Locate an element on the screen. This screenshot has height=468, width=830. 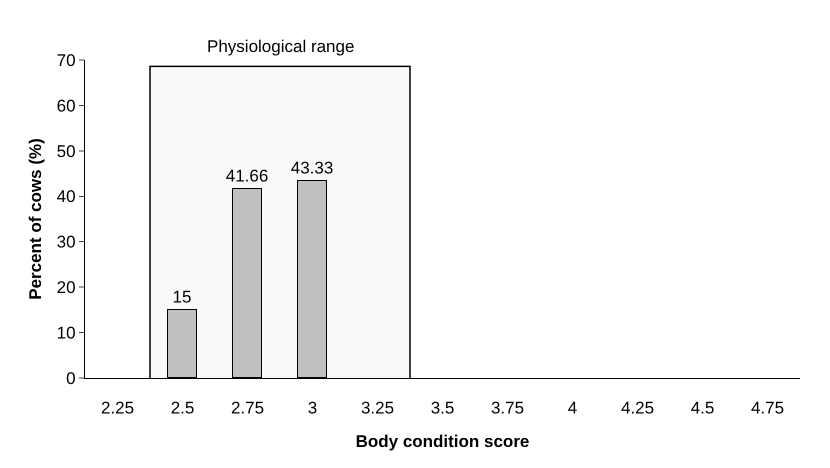
x-tick-label: 4.25 is located at coordinates (637, 408).